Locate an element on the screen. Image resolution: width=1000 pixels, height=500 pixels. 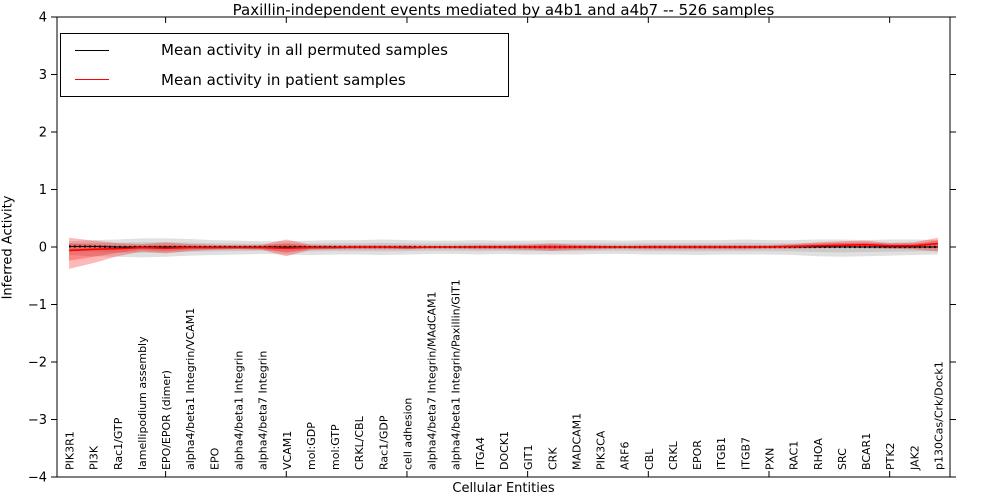
y-tick-label: 1 is located at coordinates (43, 190).